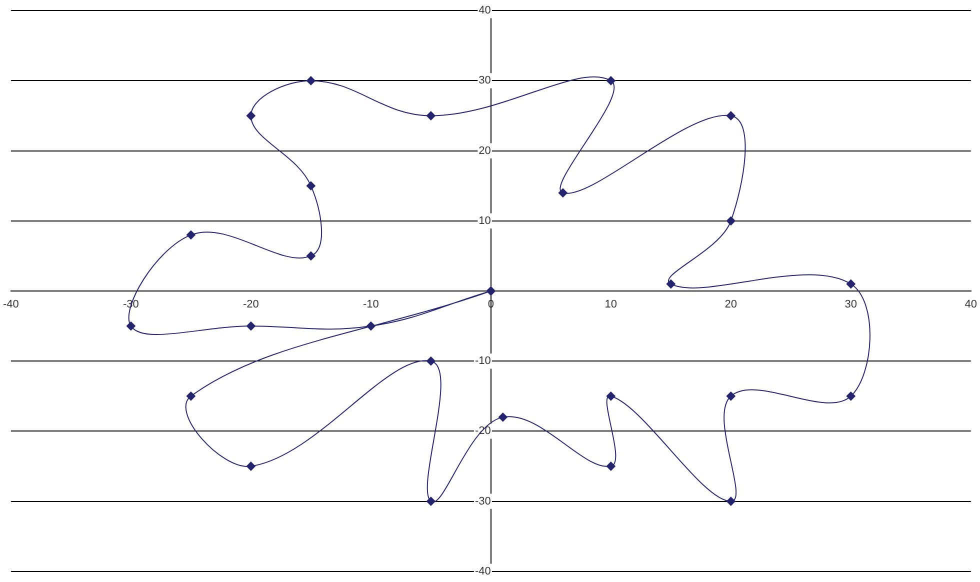 This screenshot has width=980, height=582. Describe the element at coordinates (851, 304) in the screenshot. I see `x-tick-label: 30` at that location.